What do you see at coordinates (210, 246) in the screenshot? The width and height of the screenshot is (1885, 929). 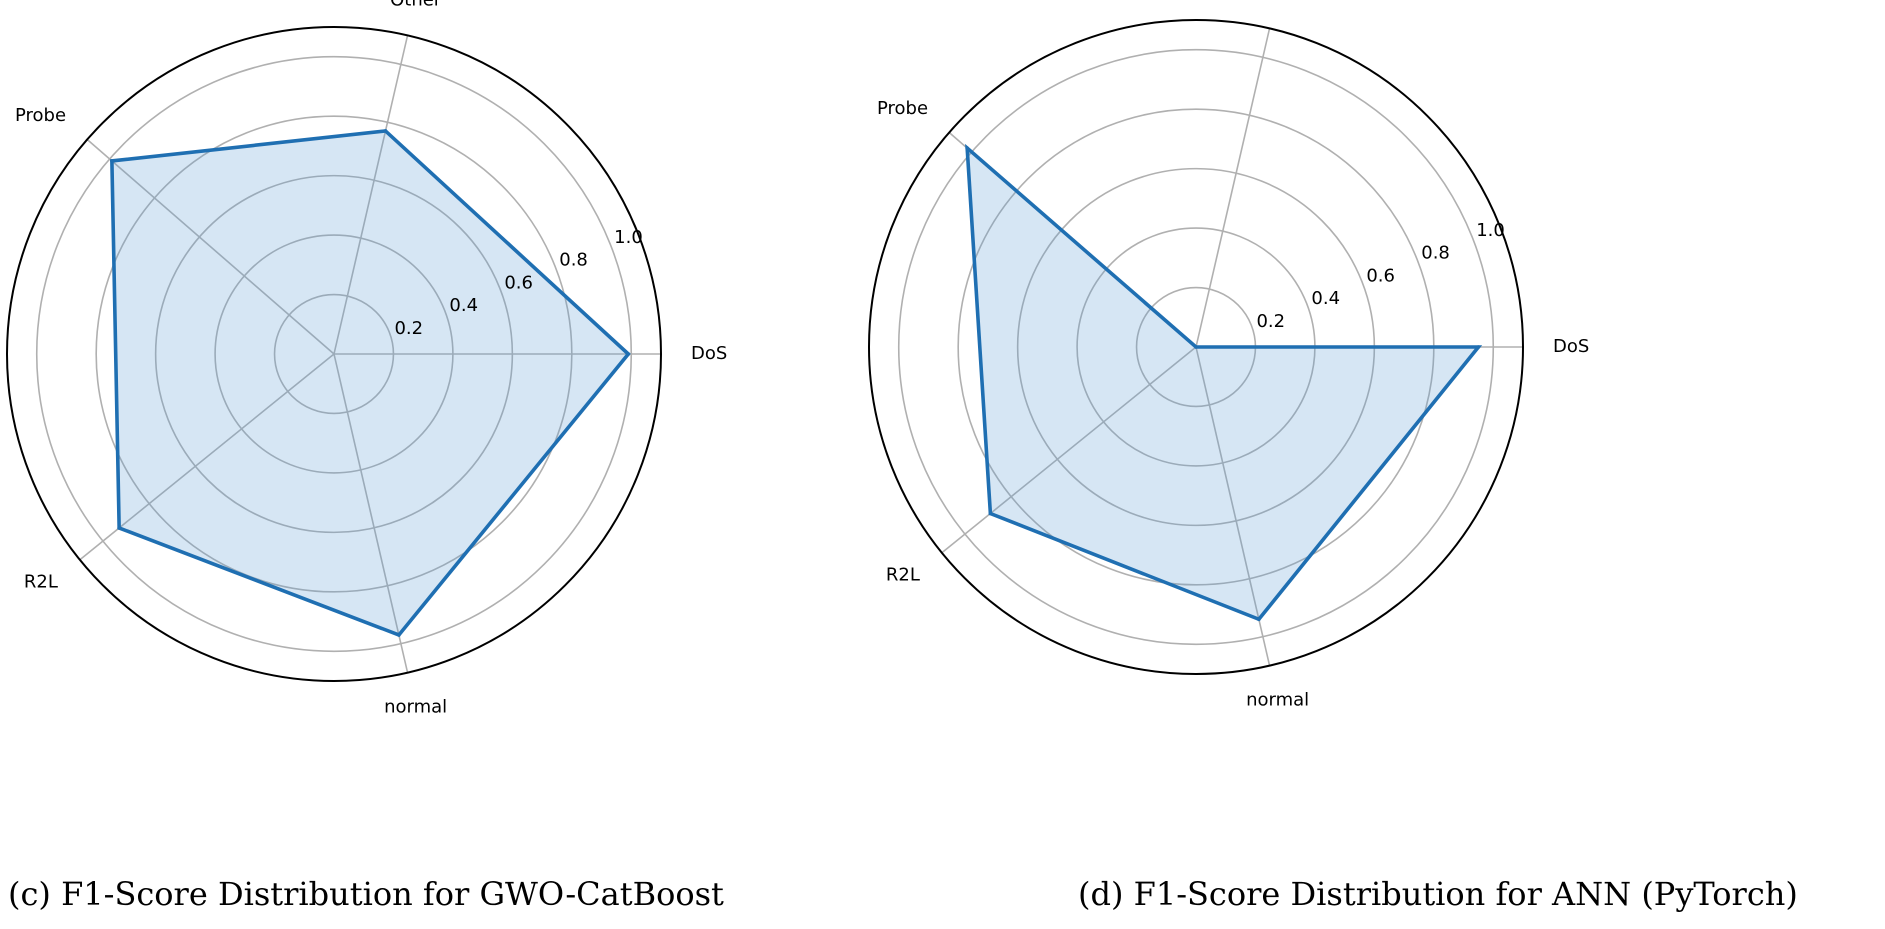 I see `grid-spoke-probe` at bounding box center [210, 246].